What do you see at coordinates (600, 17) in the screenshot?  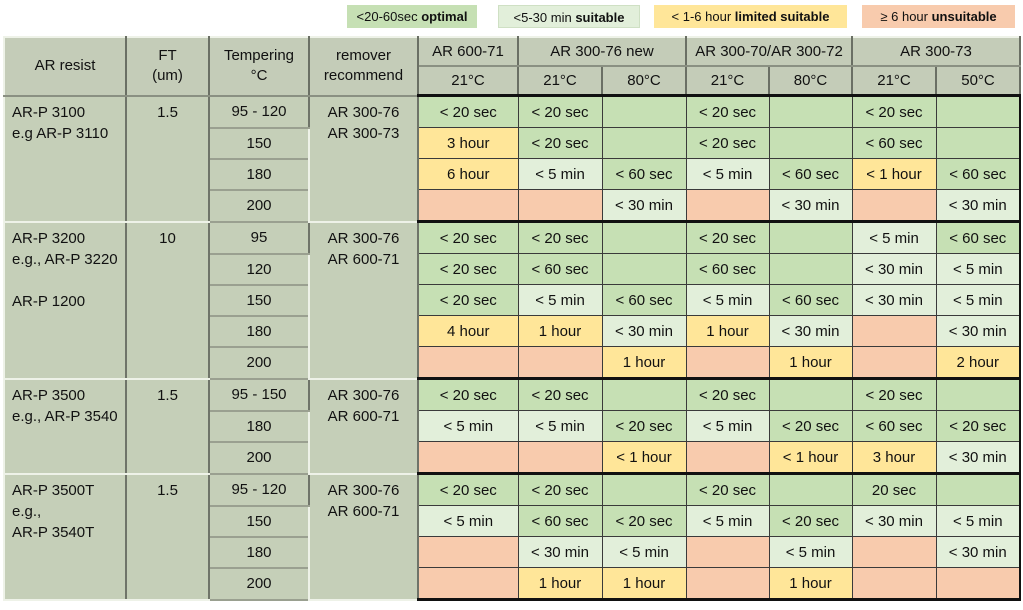 I see `legend-suitable-label: suitable` at bounding box center [600, 17].